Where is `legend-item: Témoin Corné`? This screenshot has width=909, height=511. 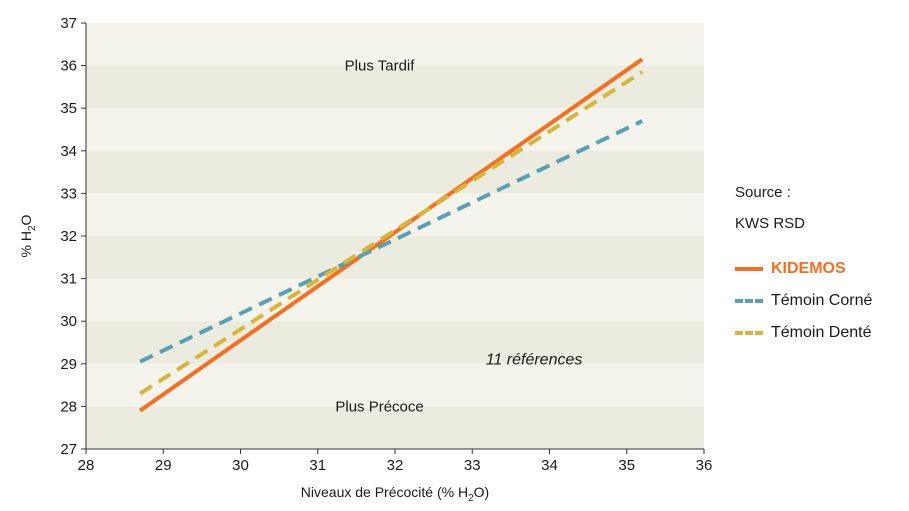
legend-item: Témoin Corné is located at coordinates (803, 301).